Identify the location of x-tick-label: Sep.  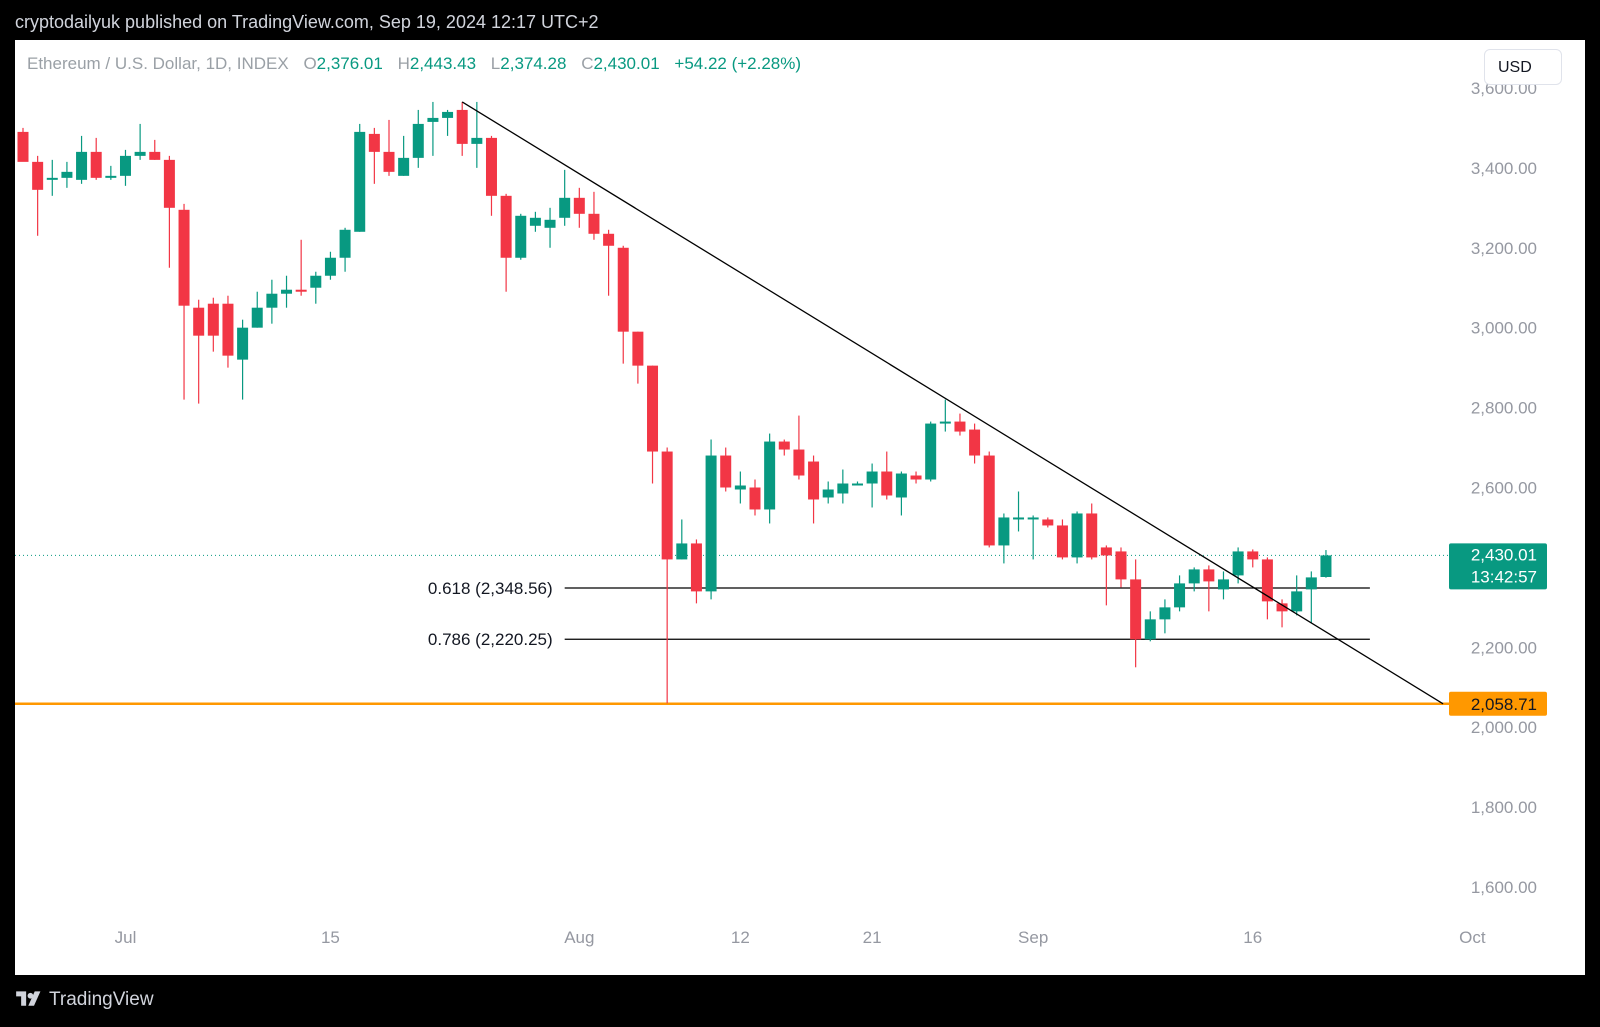
(1033, 937).